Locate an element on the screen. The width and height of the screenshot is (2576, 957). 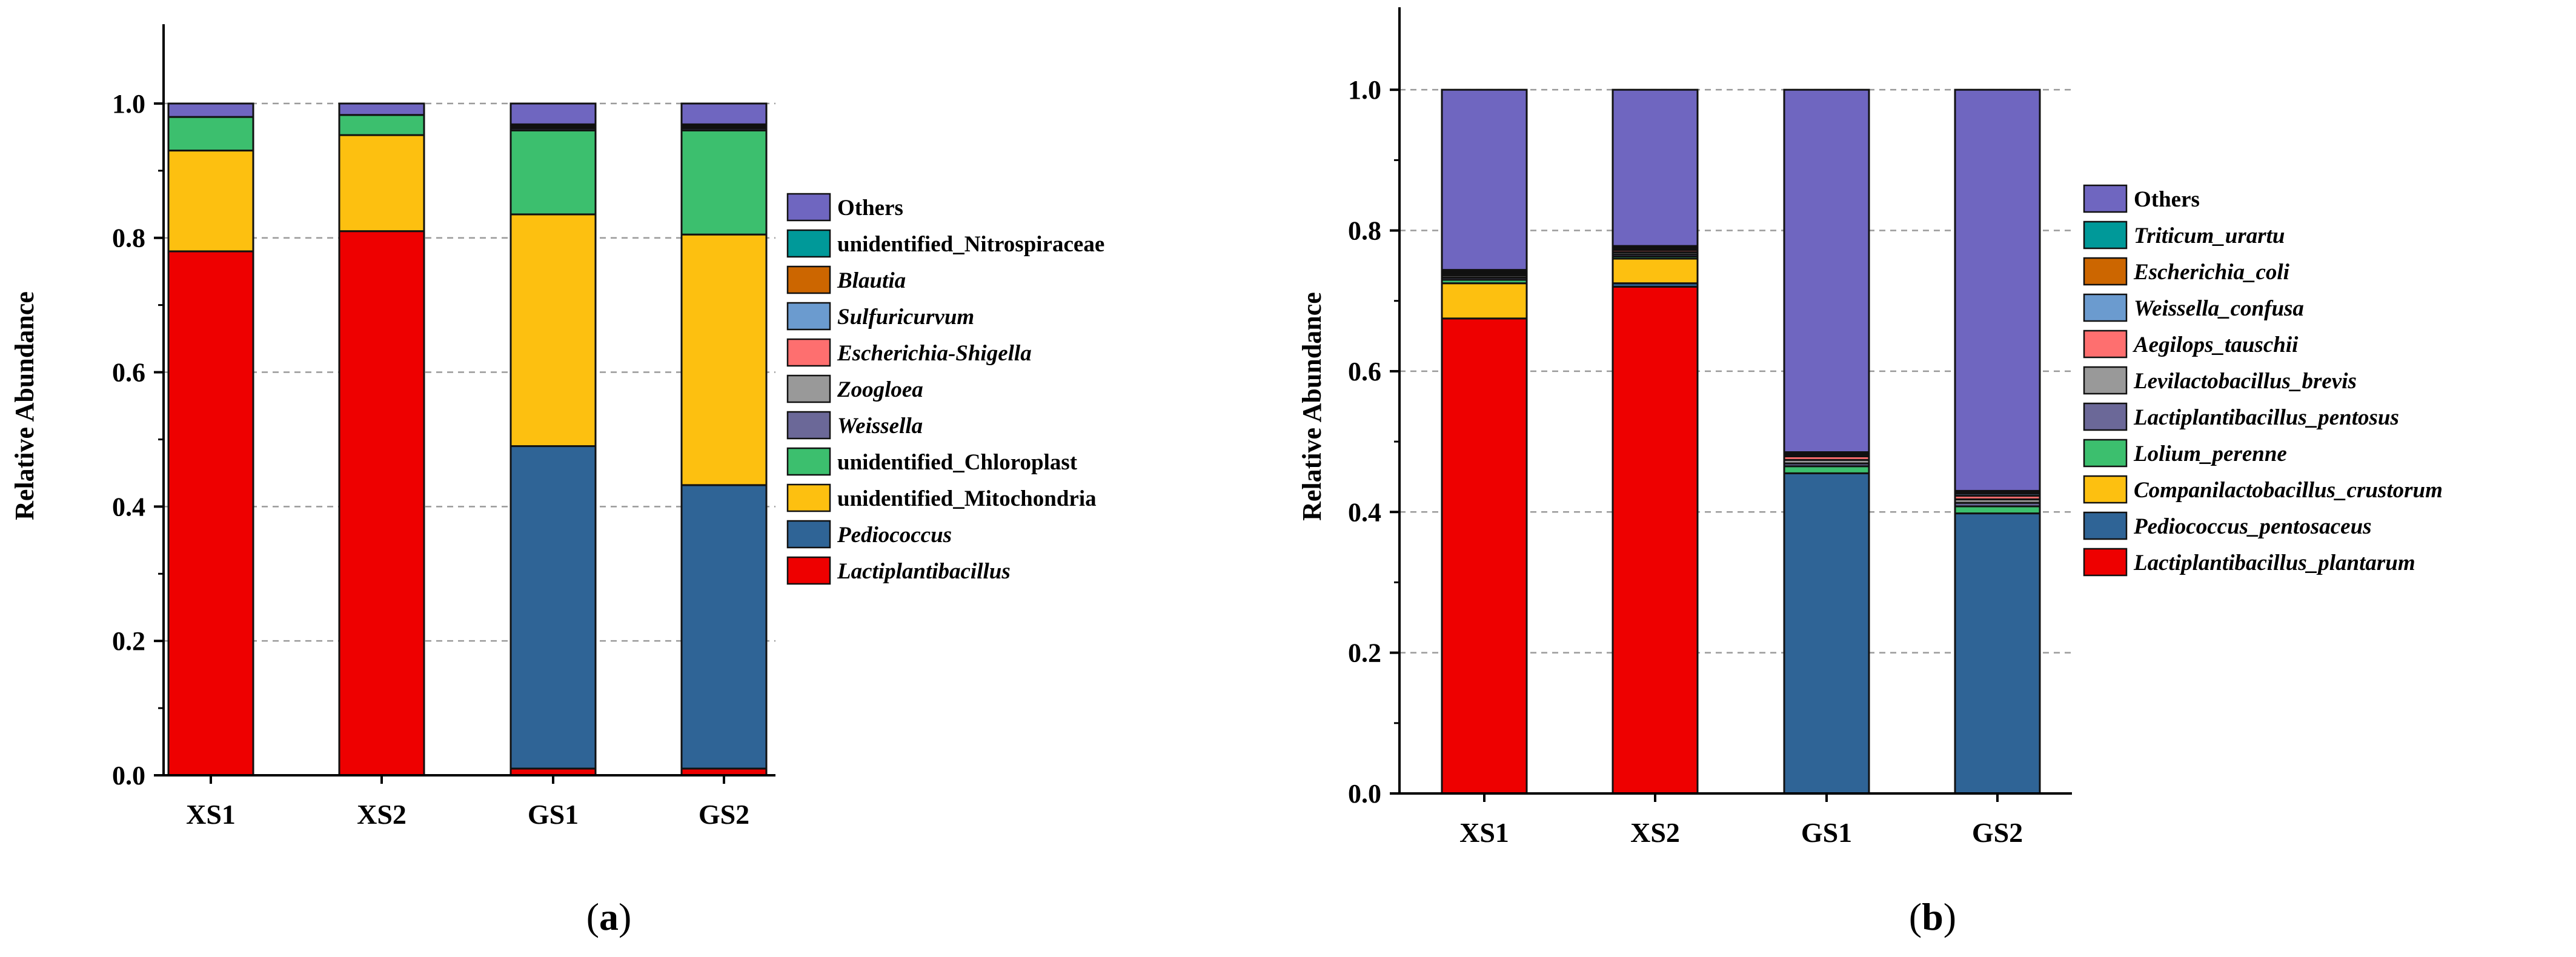
legend-label: Escherichia_coli is located at coordinates (2211, 272).